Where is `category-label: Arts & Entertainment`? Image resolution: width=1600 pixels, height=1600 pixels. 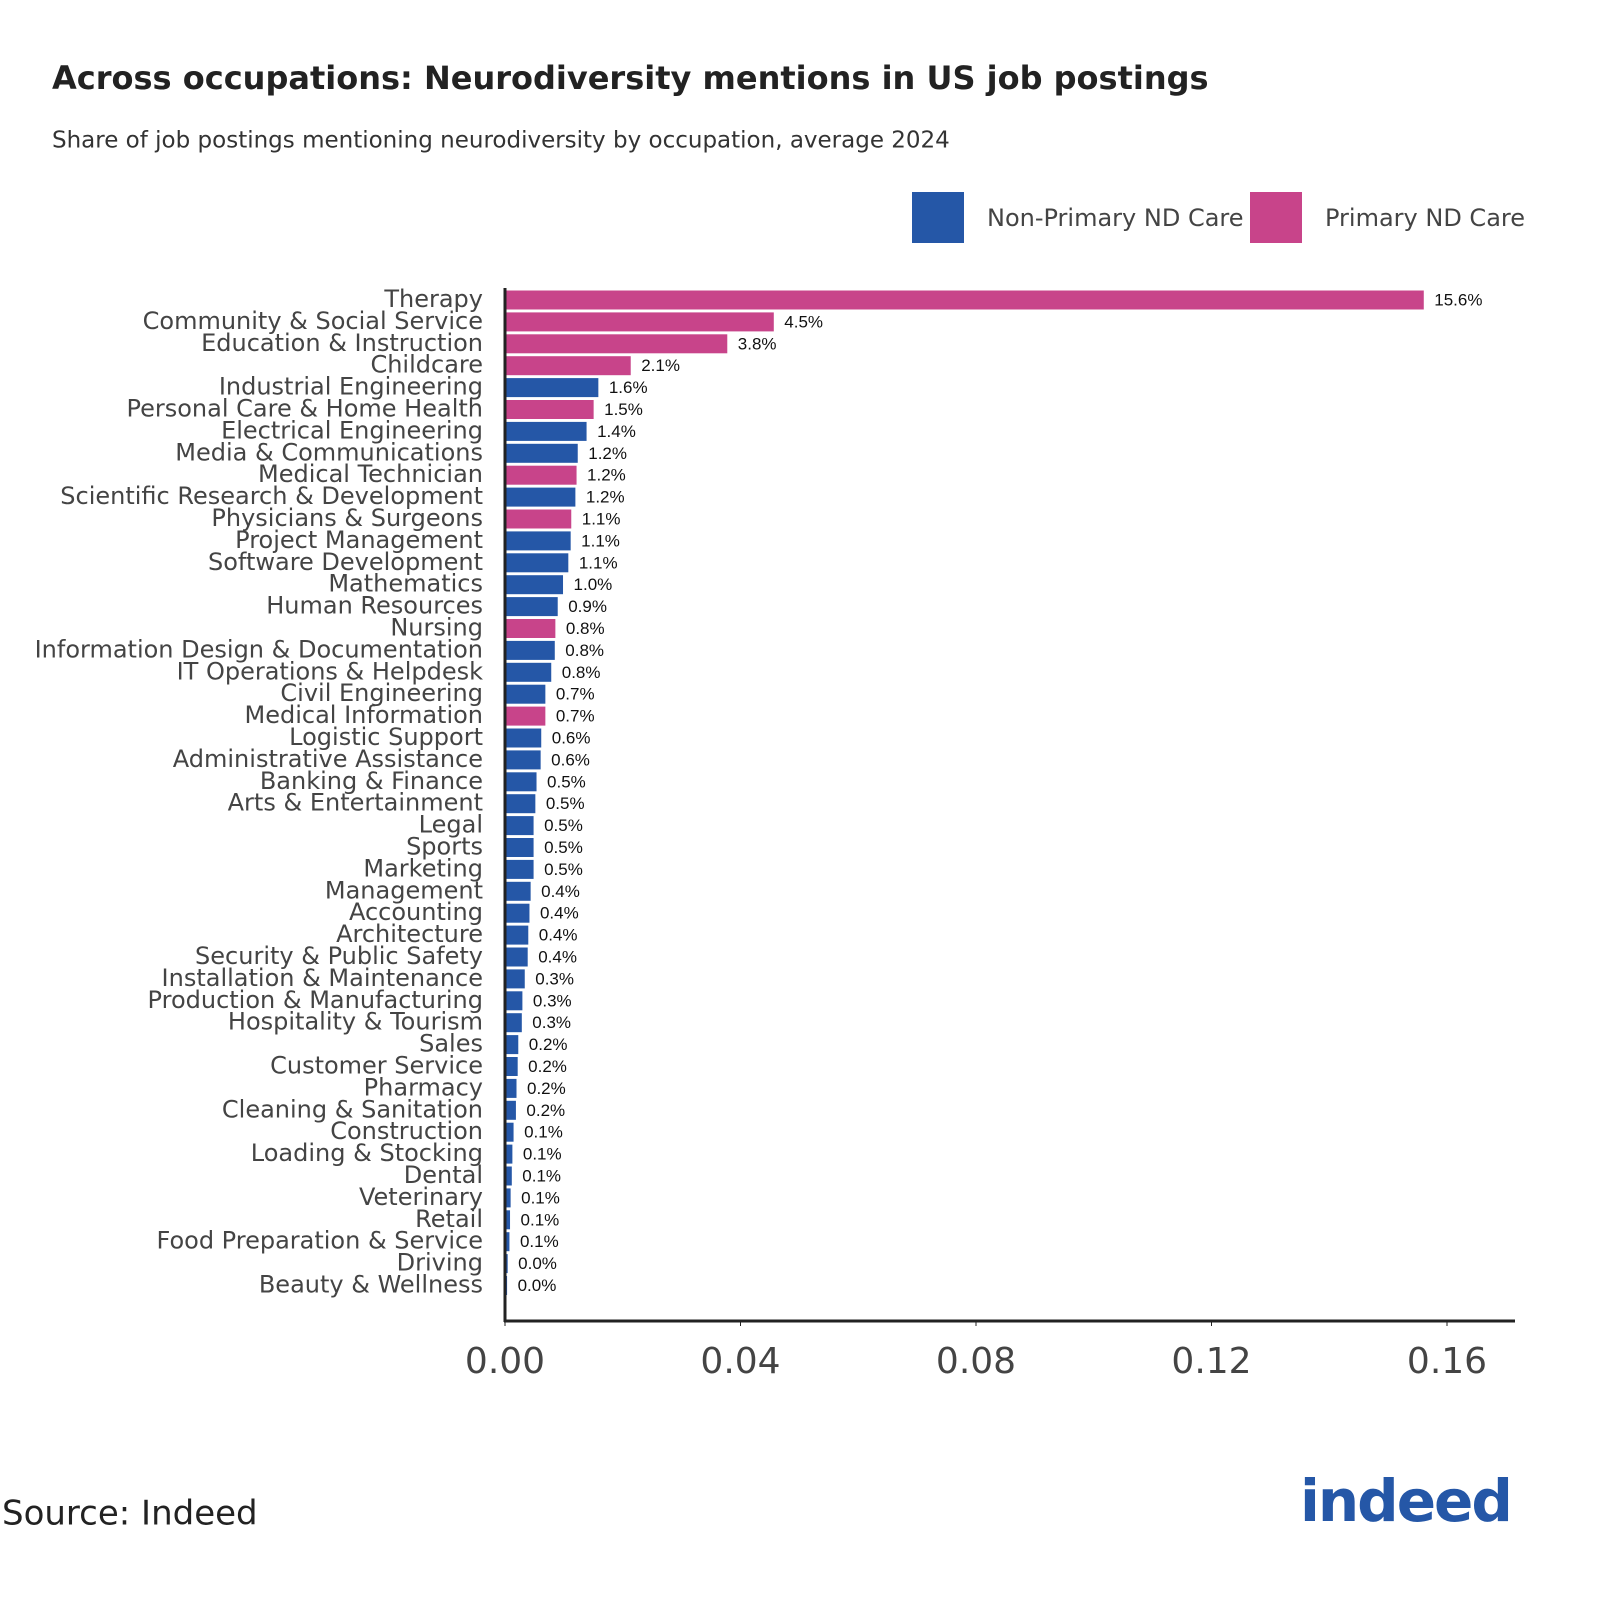 category-label: Arts & Entertainment is located at coordinates (355, 803).